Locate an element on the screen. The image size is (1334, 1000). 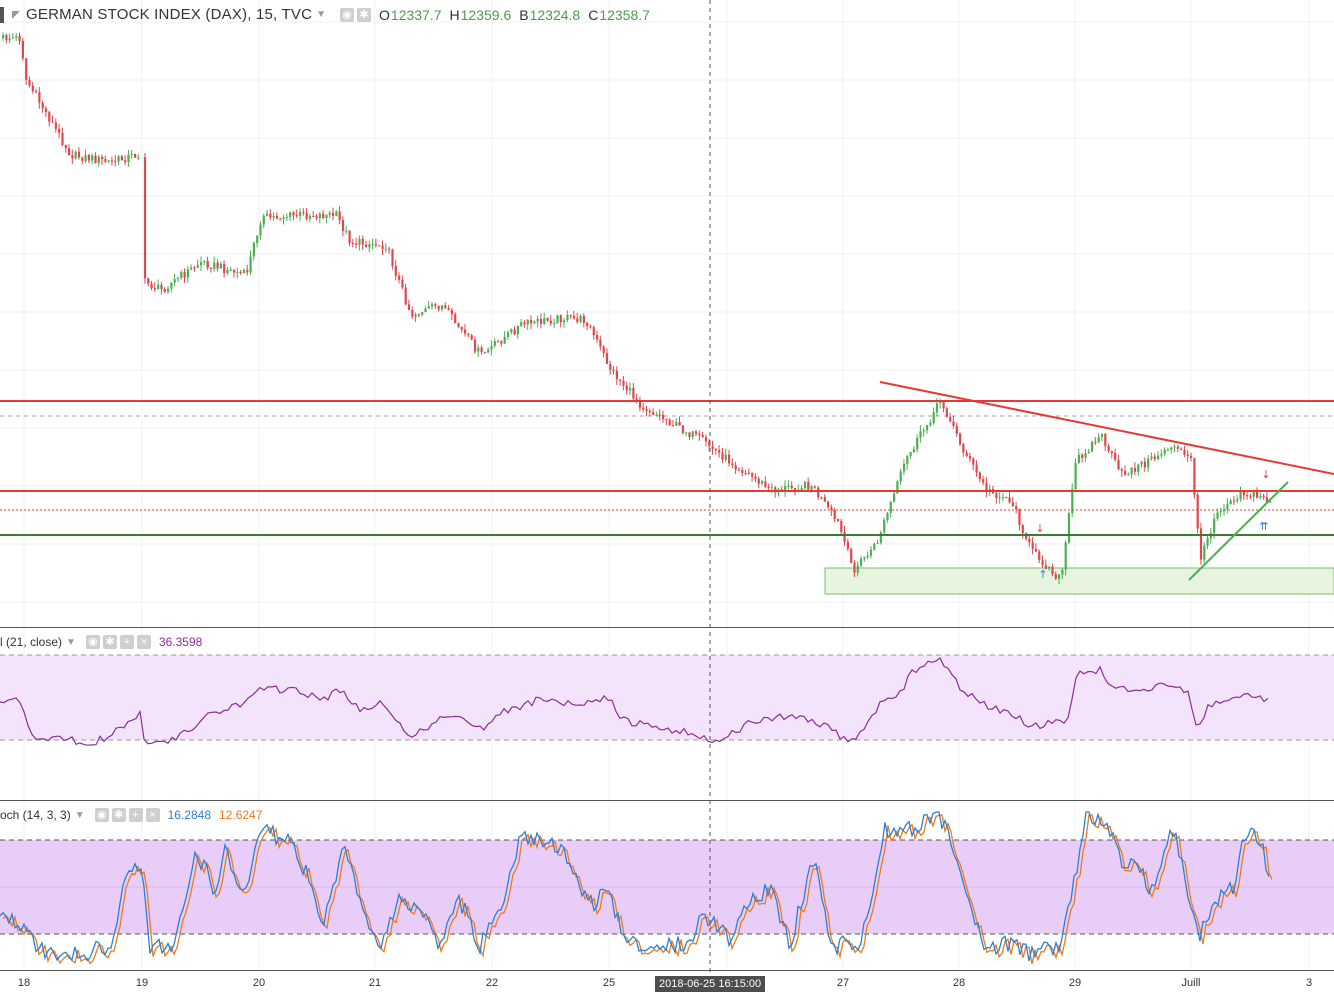
high-label: H is located at coordinates (454, 14).